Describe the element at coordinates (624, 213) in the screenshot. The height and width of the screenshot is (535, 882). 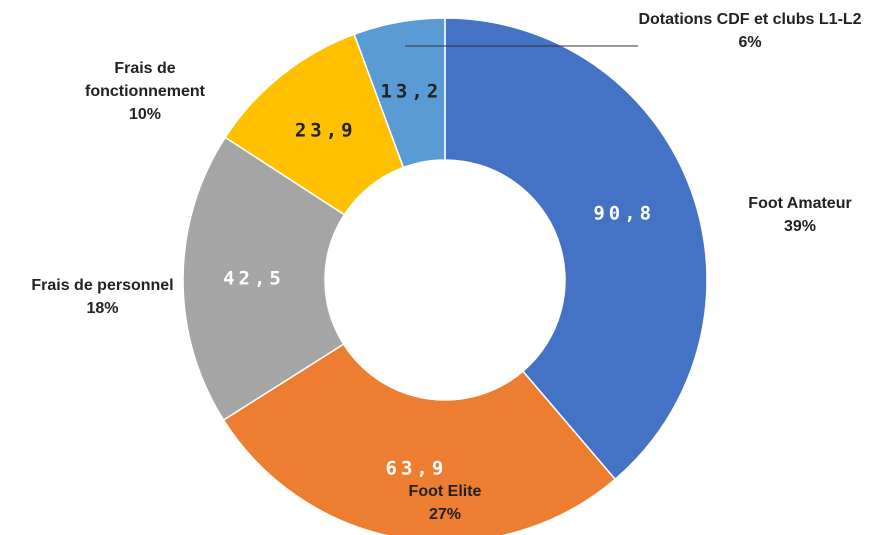
I see `value-label: 90,8` at that location.